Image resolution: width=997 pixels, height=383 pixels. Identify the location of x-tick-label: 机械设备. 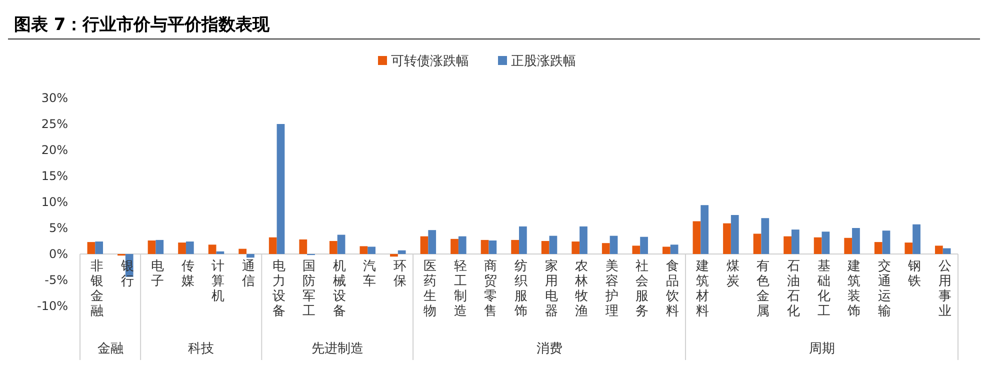
(340, 289).